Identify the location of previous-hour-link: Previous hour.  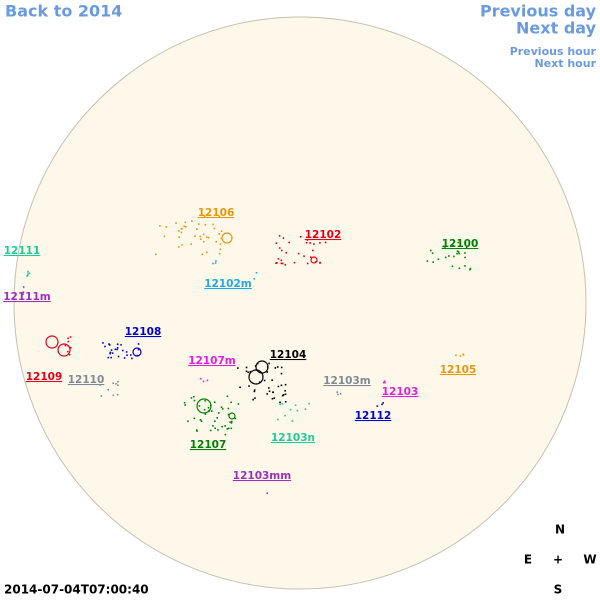
(553, 51).